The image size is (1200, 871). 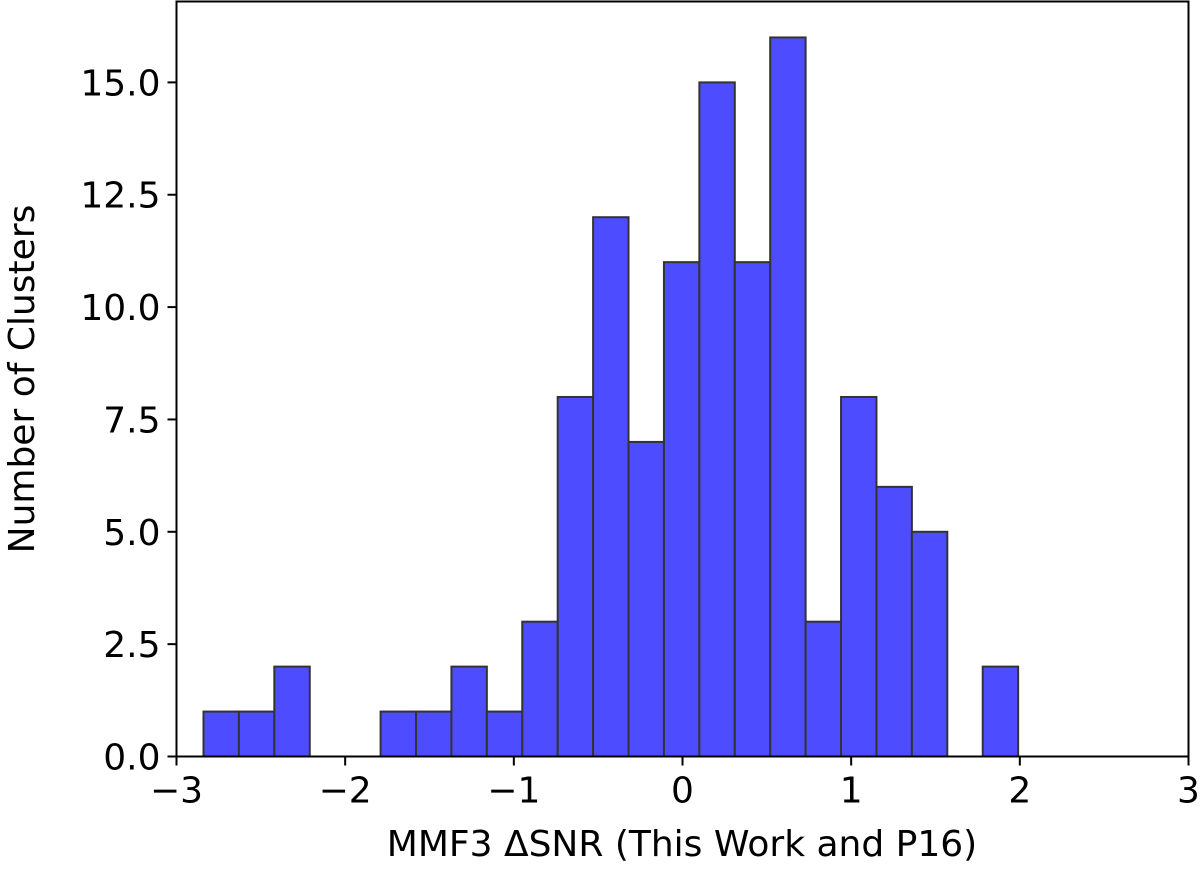 I want to click on x-axis-ticks: −3 −2 −1 0 1 2 3, so click(x=675, y=784).